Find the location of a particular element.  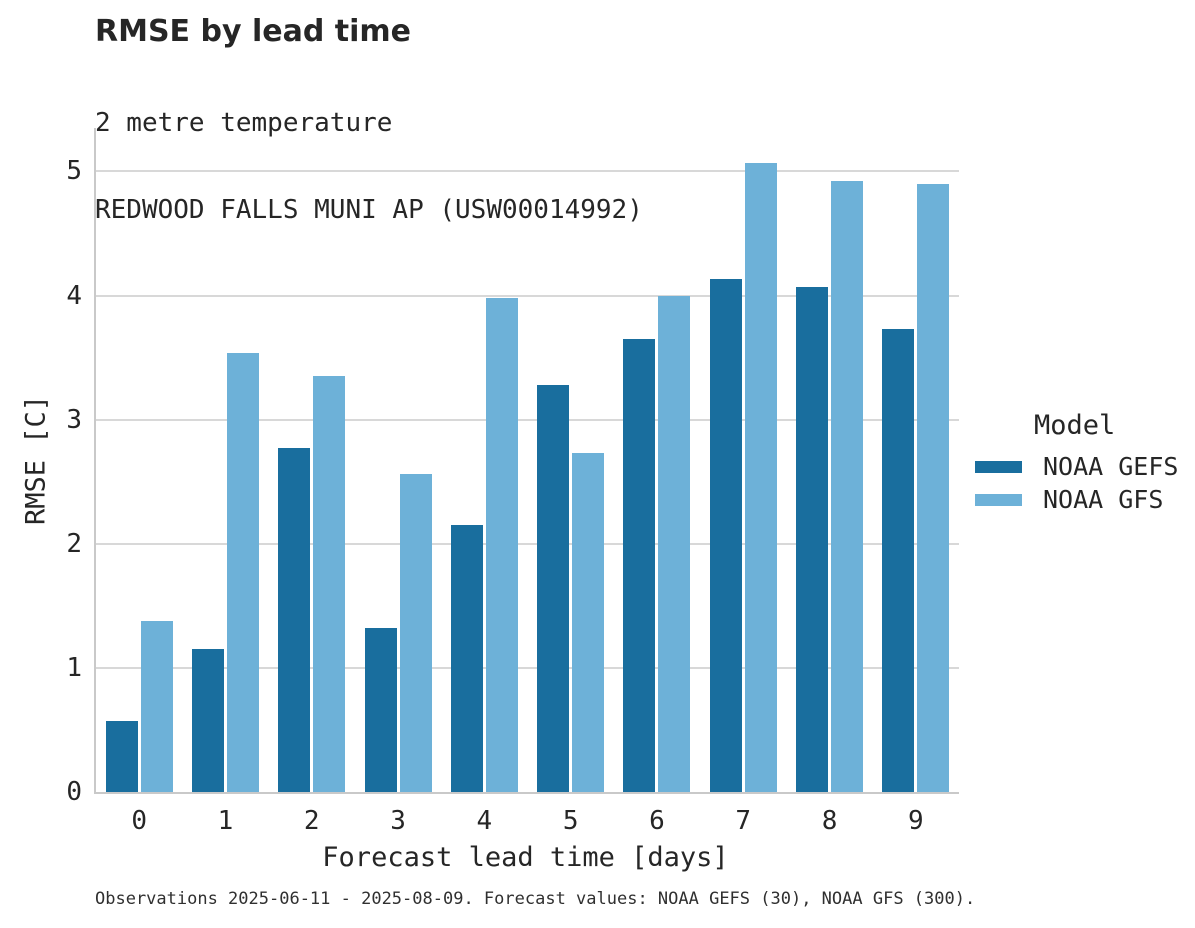

y-tick-label-4: 4 is located at coordinates (74, 295).